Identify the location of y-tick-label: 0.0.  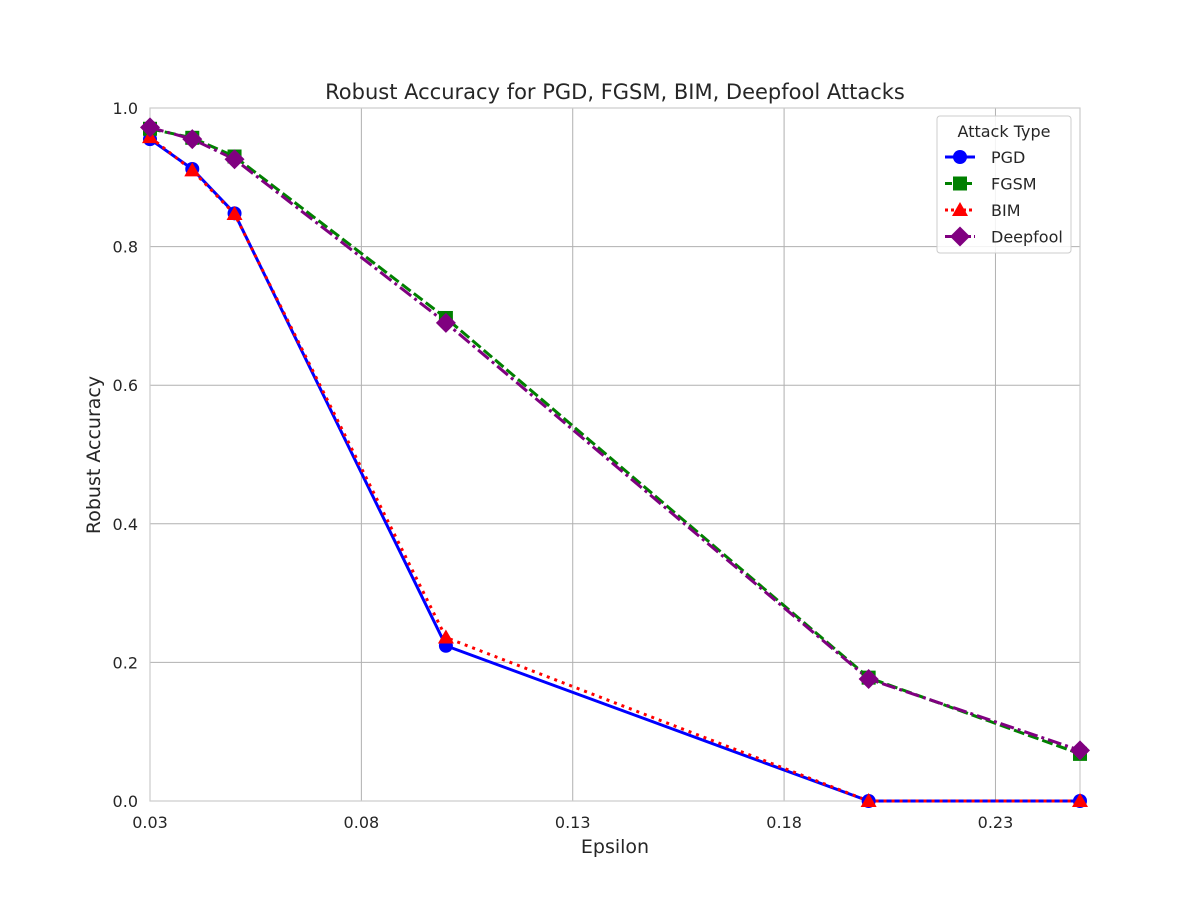
(125, 801).